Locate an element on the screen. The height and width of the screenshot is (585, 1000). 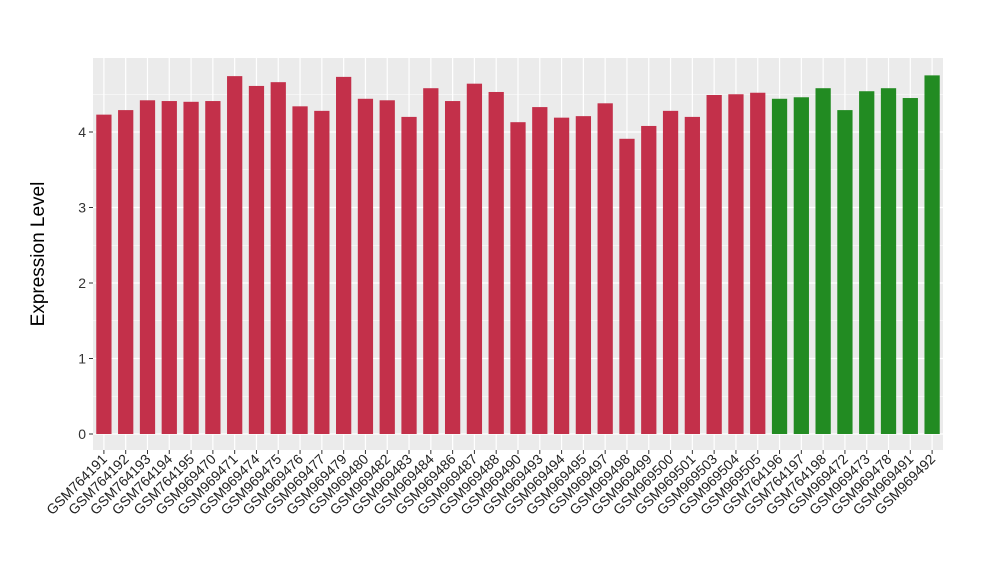
bar-GSM969484 is located at coordinates (431, 261).